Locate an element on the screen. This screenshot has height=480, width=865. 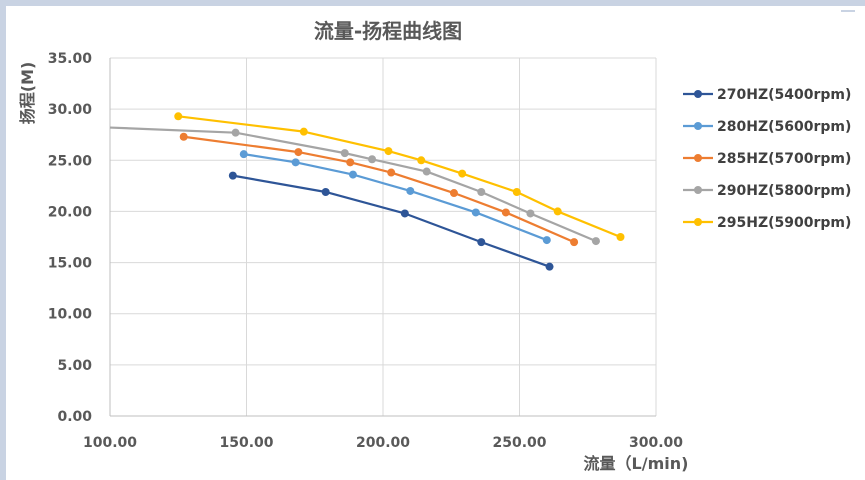
x-tick-labels: 100.00 150.00 200.00 250.00 300.00 is located at coordinates (383, 443).